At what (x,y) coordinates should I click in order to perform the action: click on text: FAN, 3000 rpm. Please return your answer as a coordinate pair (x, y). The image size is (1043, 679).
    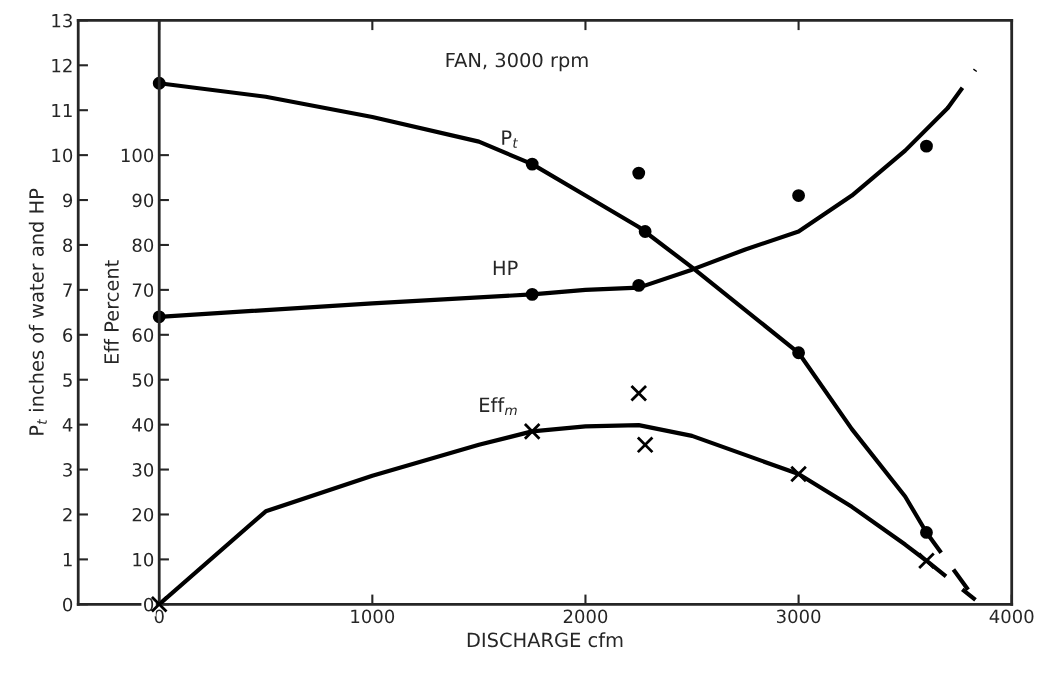
    Looking at the image, I should click on (517, 62).